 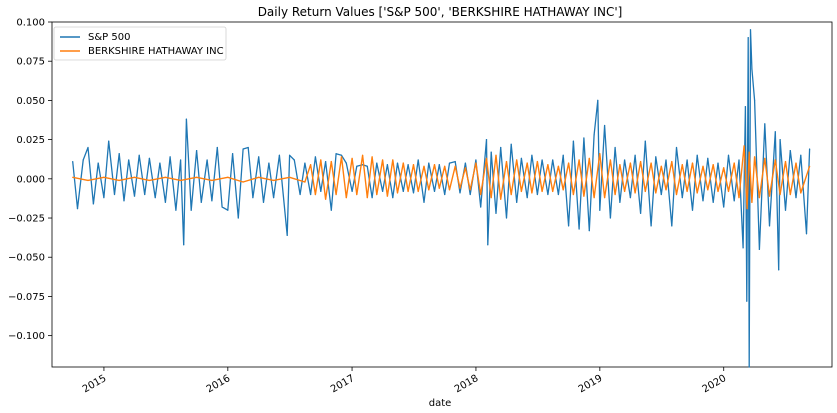 What do you see at coordinates (26, 297) in the screenshot?
I see `y-tick-label: −0.075` at bounding box center [26, 297].